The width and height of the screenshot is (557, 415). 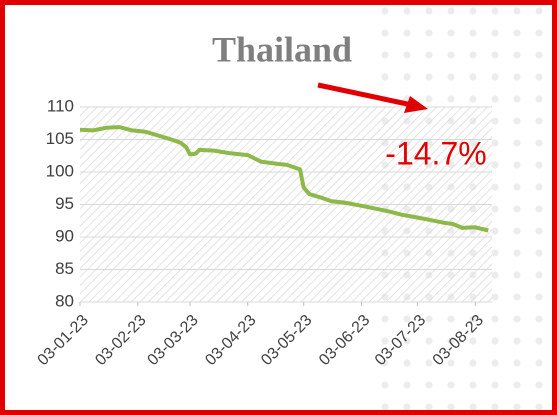 I want to click on y-tick-label: 90, so click(x=64, y=235).